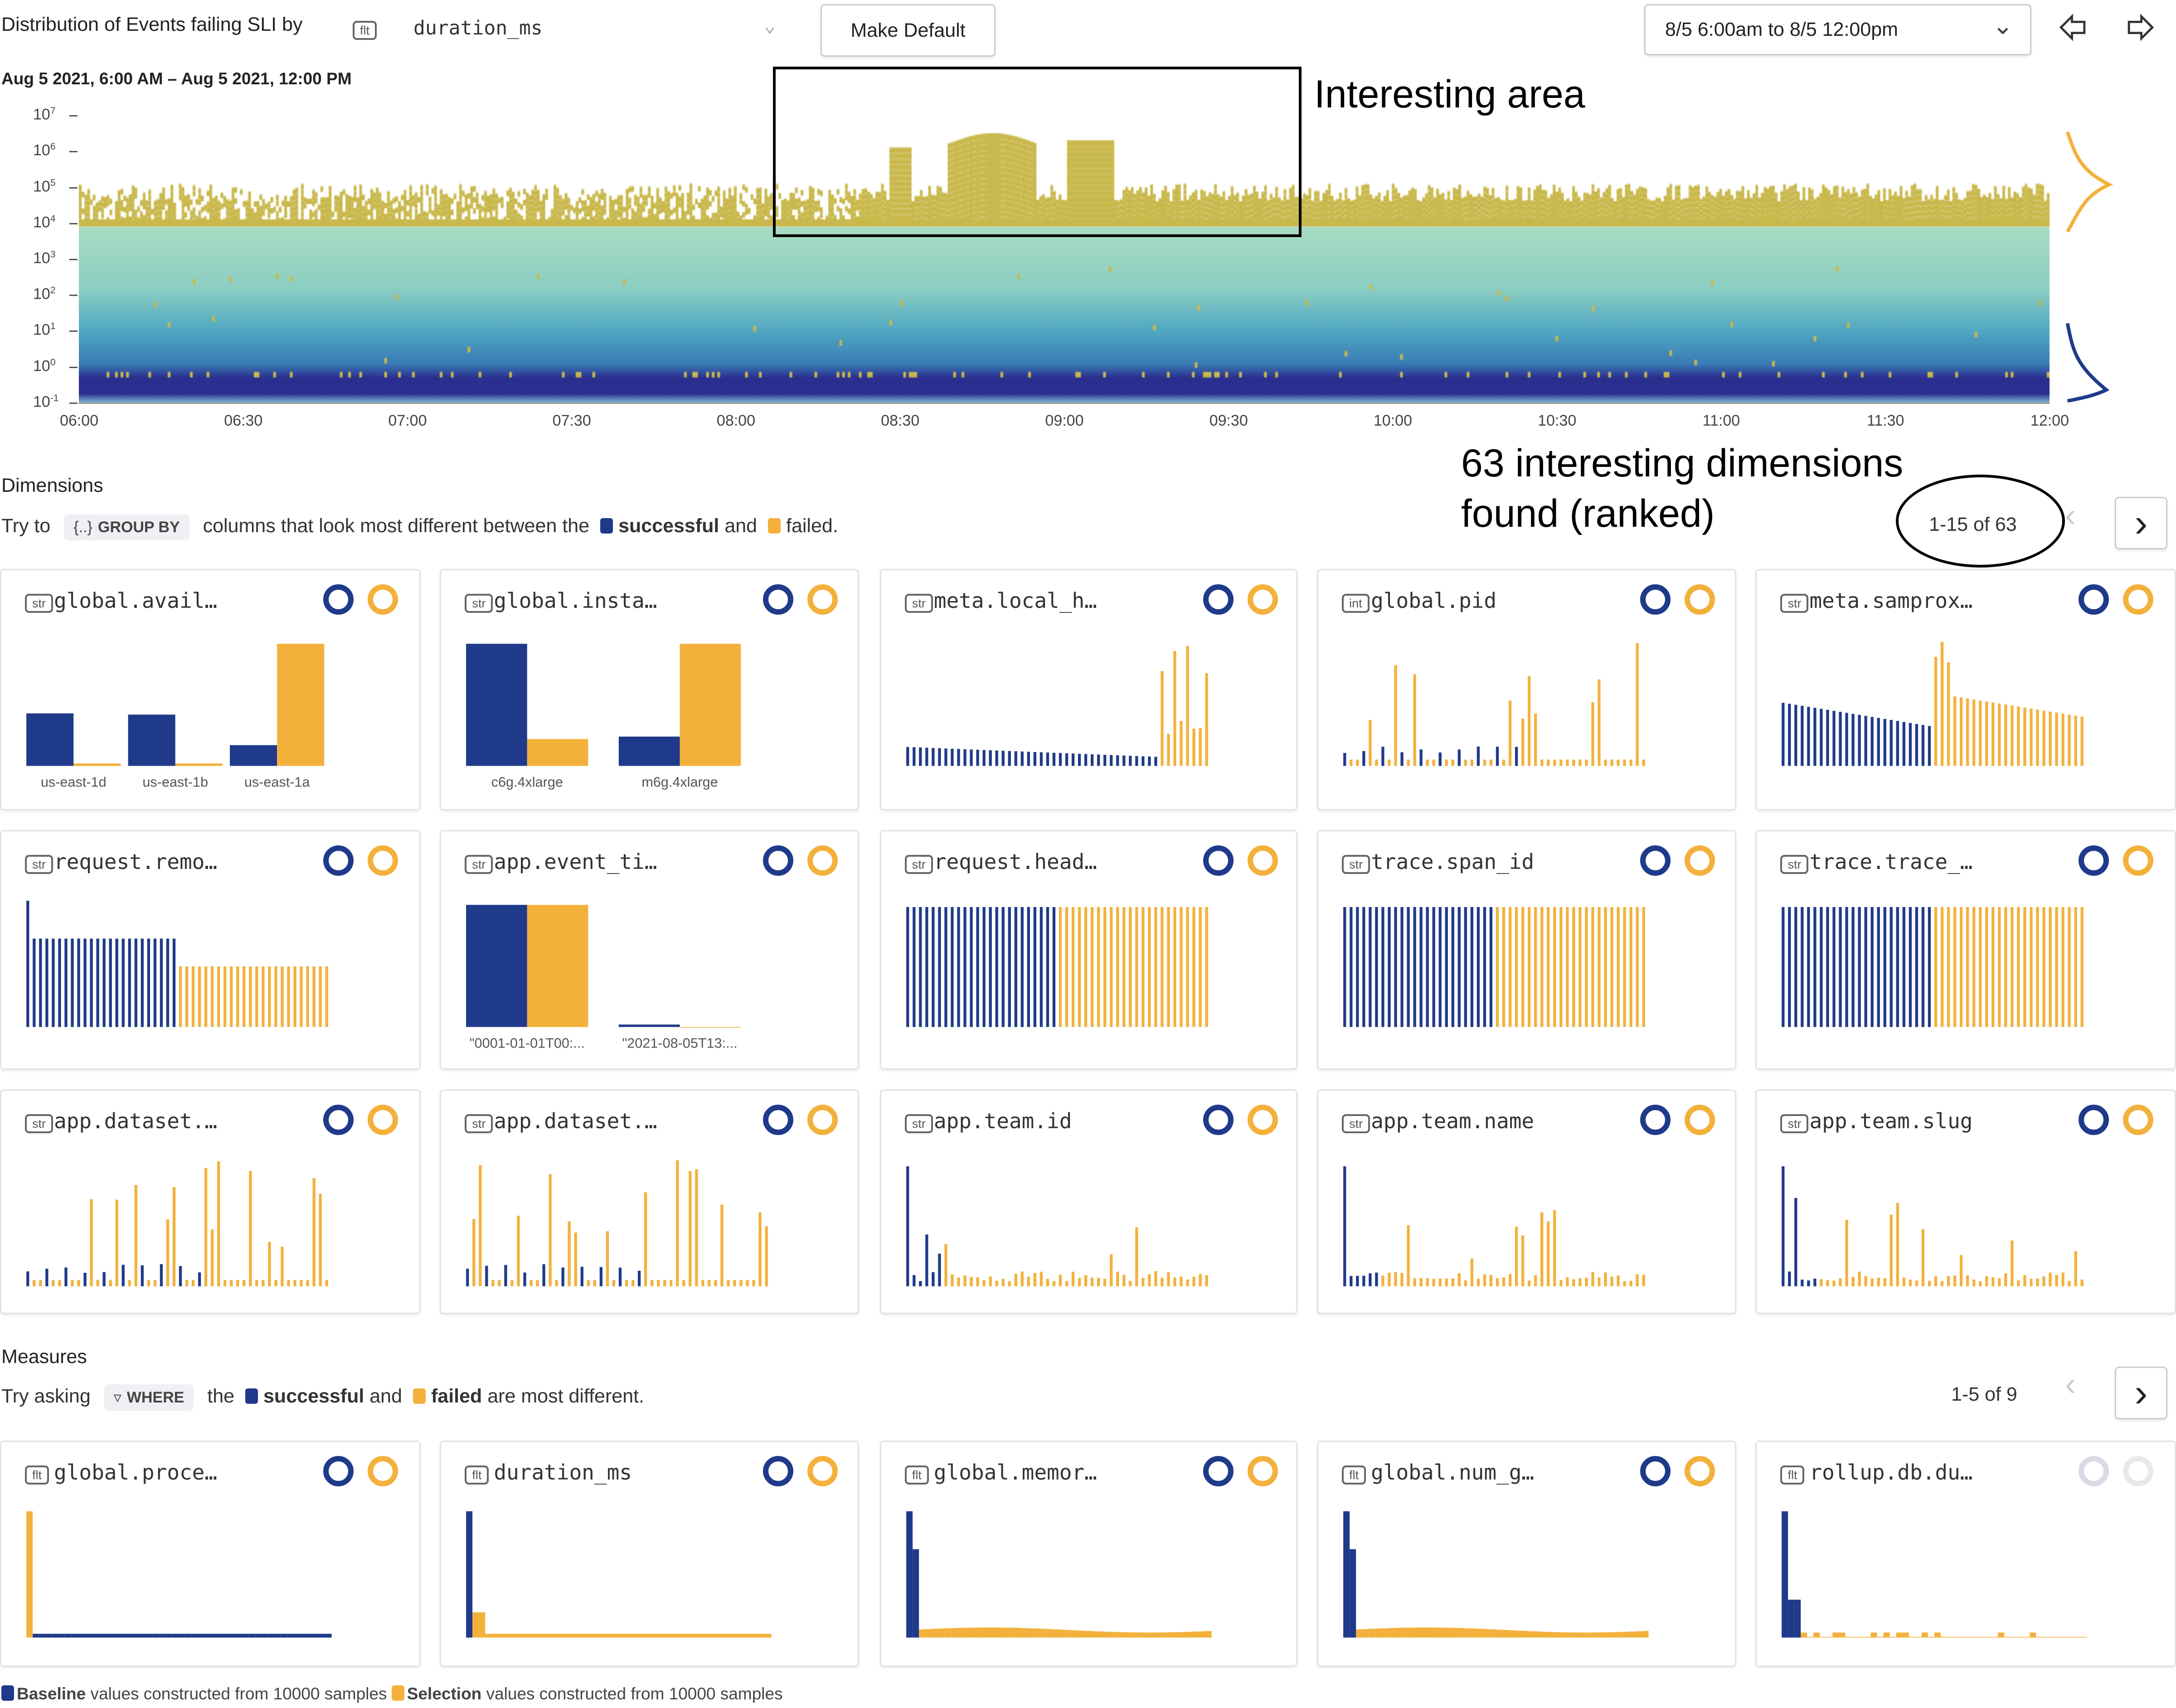 The height and width of the screenshot is (1708, 2176). Describe the element at coordinates (1088, 1201) in the screenshot. I see `field-card: str app.team.id` at that location.